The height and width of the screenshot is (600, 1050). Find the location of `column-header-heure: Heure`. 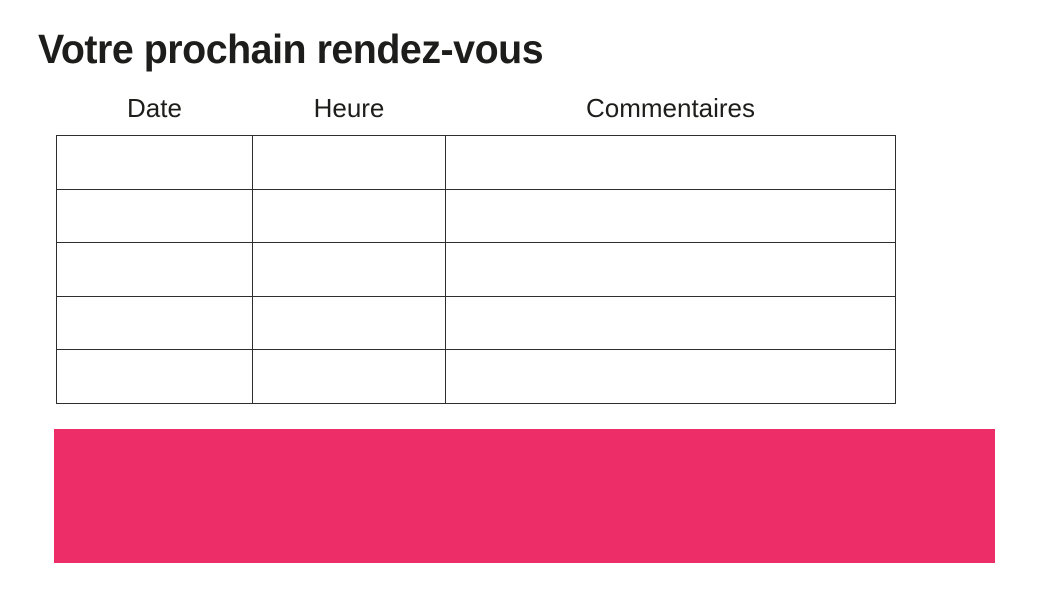

column-header-heure: Heure is located at coordinates (349, 108).